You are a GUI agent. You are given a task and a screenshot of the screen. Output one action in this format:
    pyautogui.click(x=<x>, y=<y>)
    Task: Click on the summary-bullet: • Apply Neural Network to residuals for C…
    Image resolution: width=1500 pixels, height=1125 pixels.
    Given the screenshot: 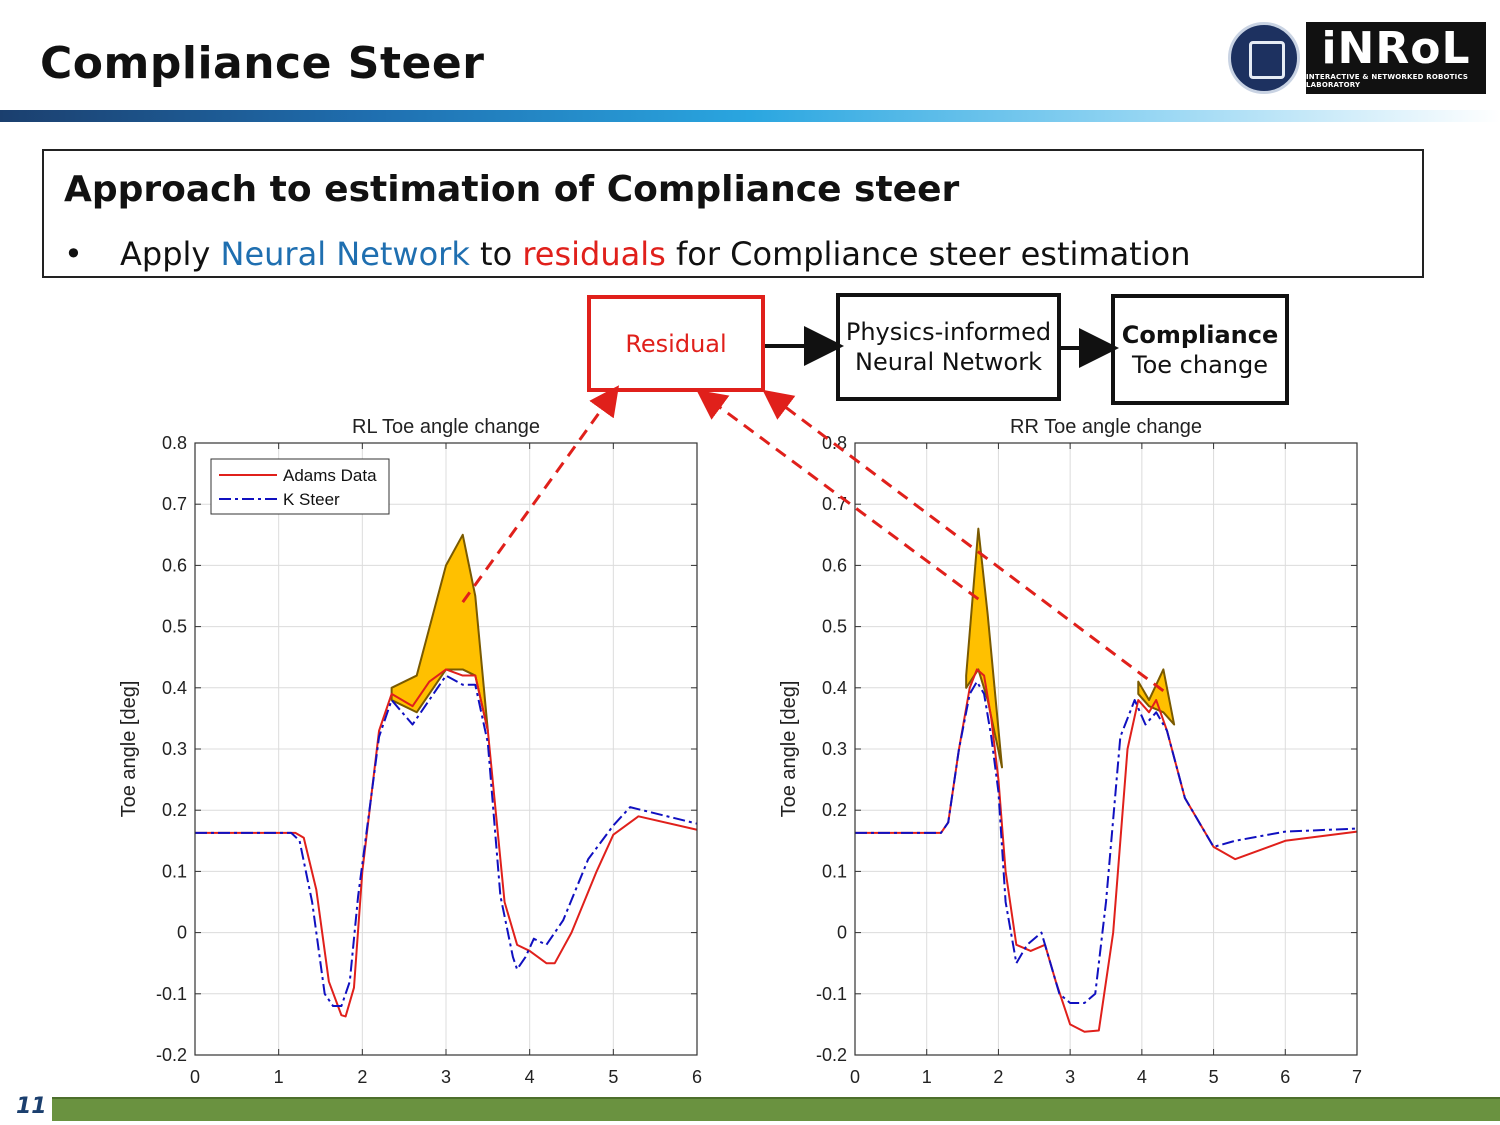 What is the action you would take?
    pyautogui.click(x=627, y=254)
    